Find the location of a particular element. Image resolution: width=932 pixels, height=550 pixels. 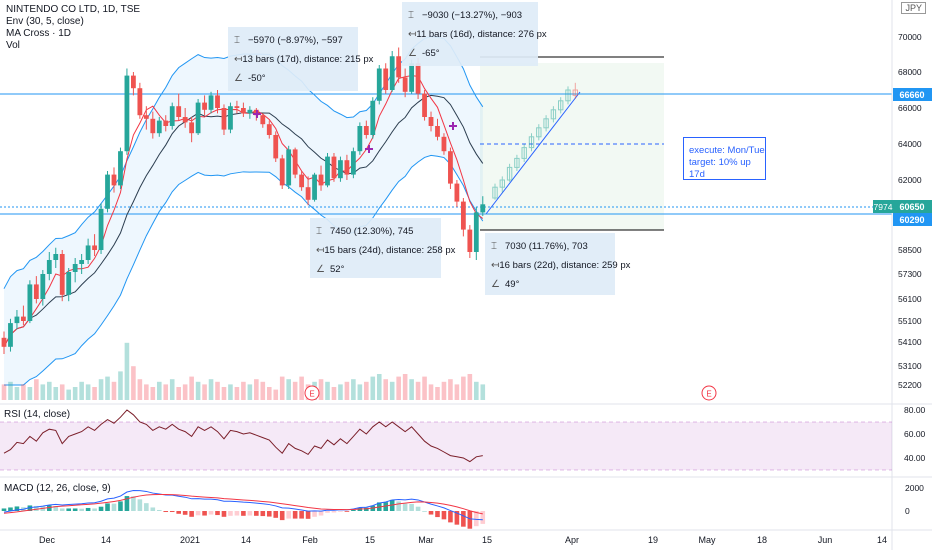

time-axis: Dec 14 2021 14 Feb 15 Mar 15 Apr 19 May 18 Jun 14 is located at coordinates (463, 540).